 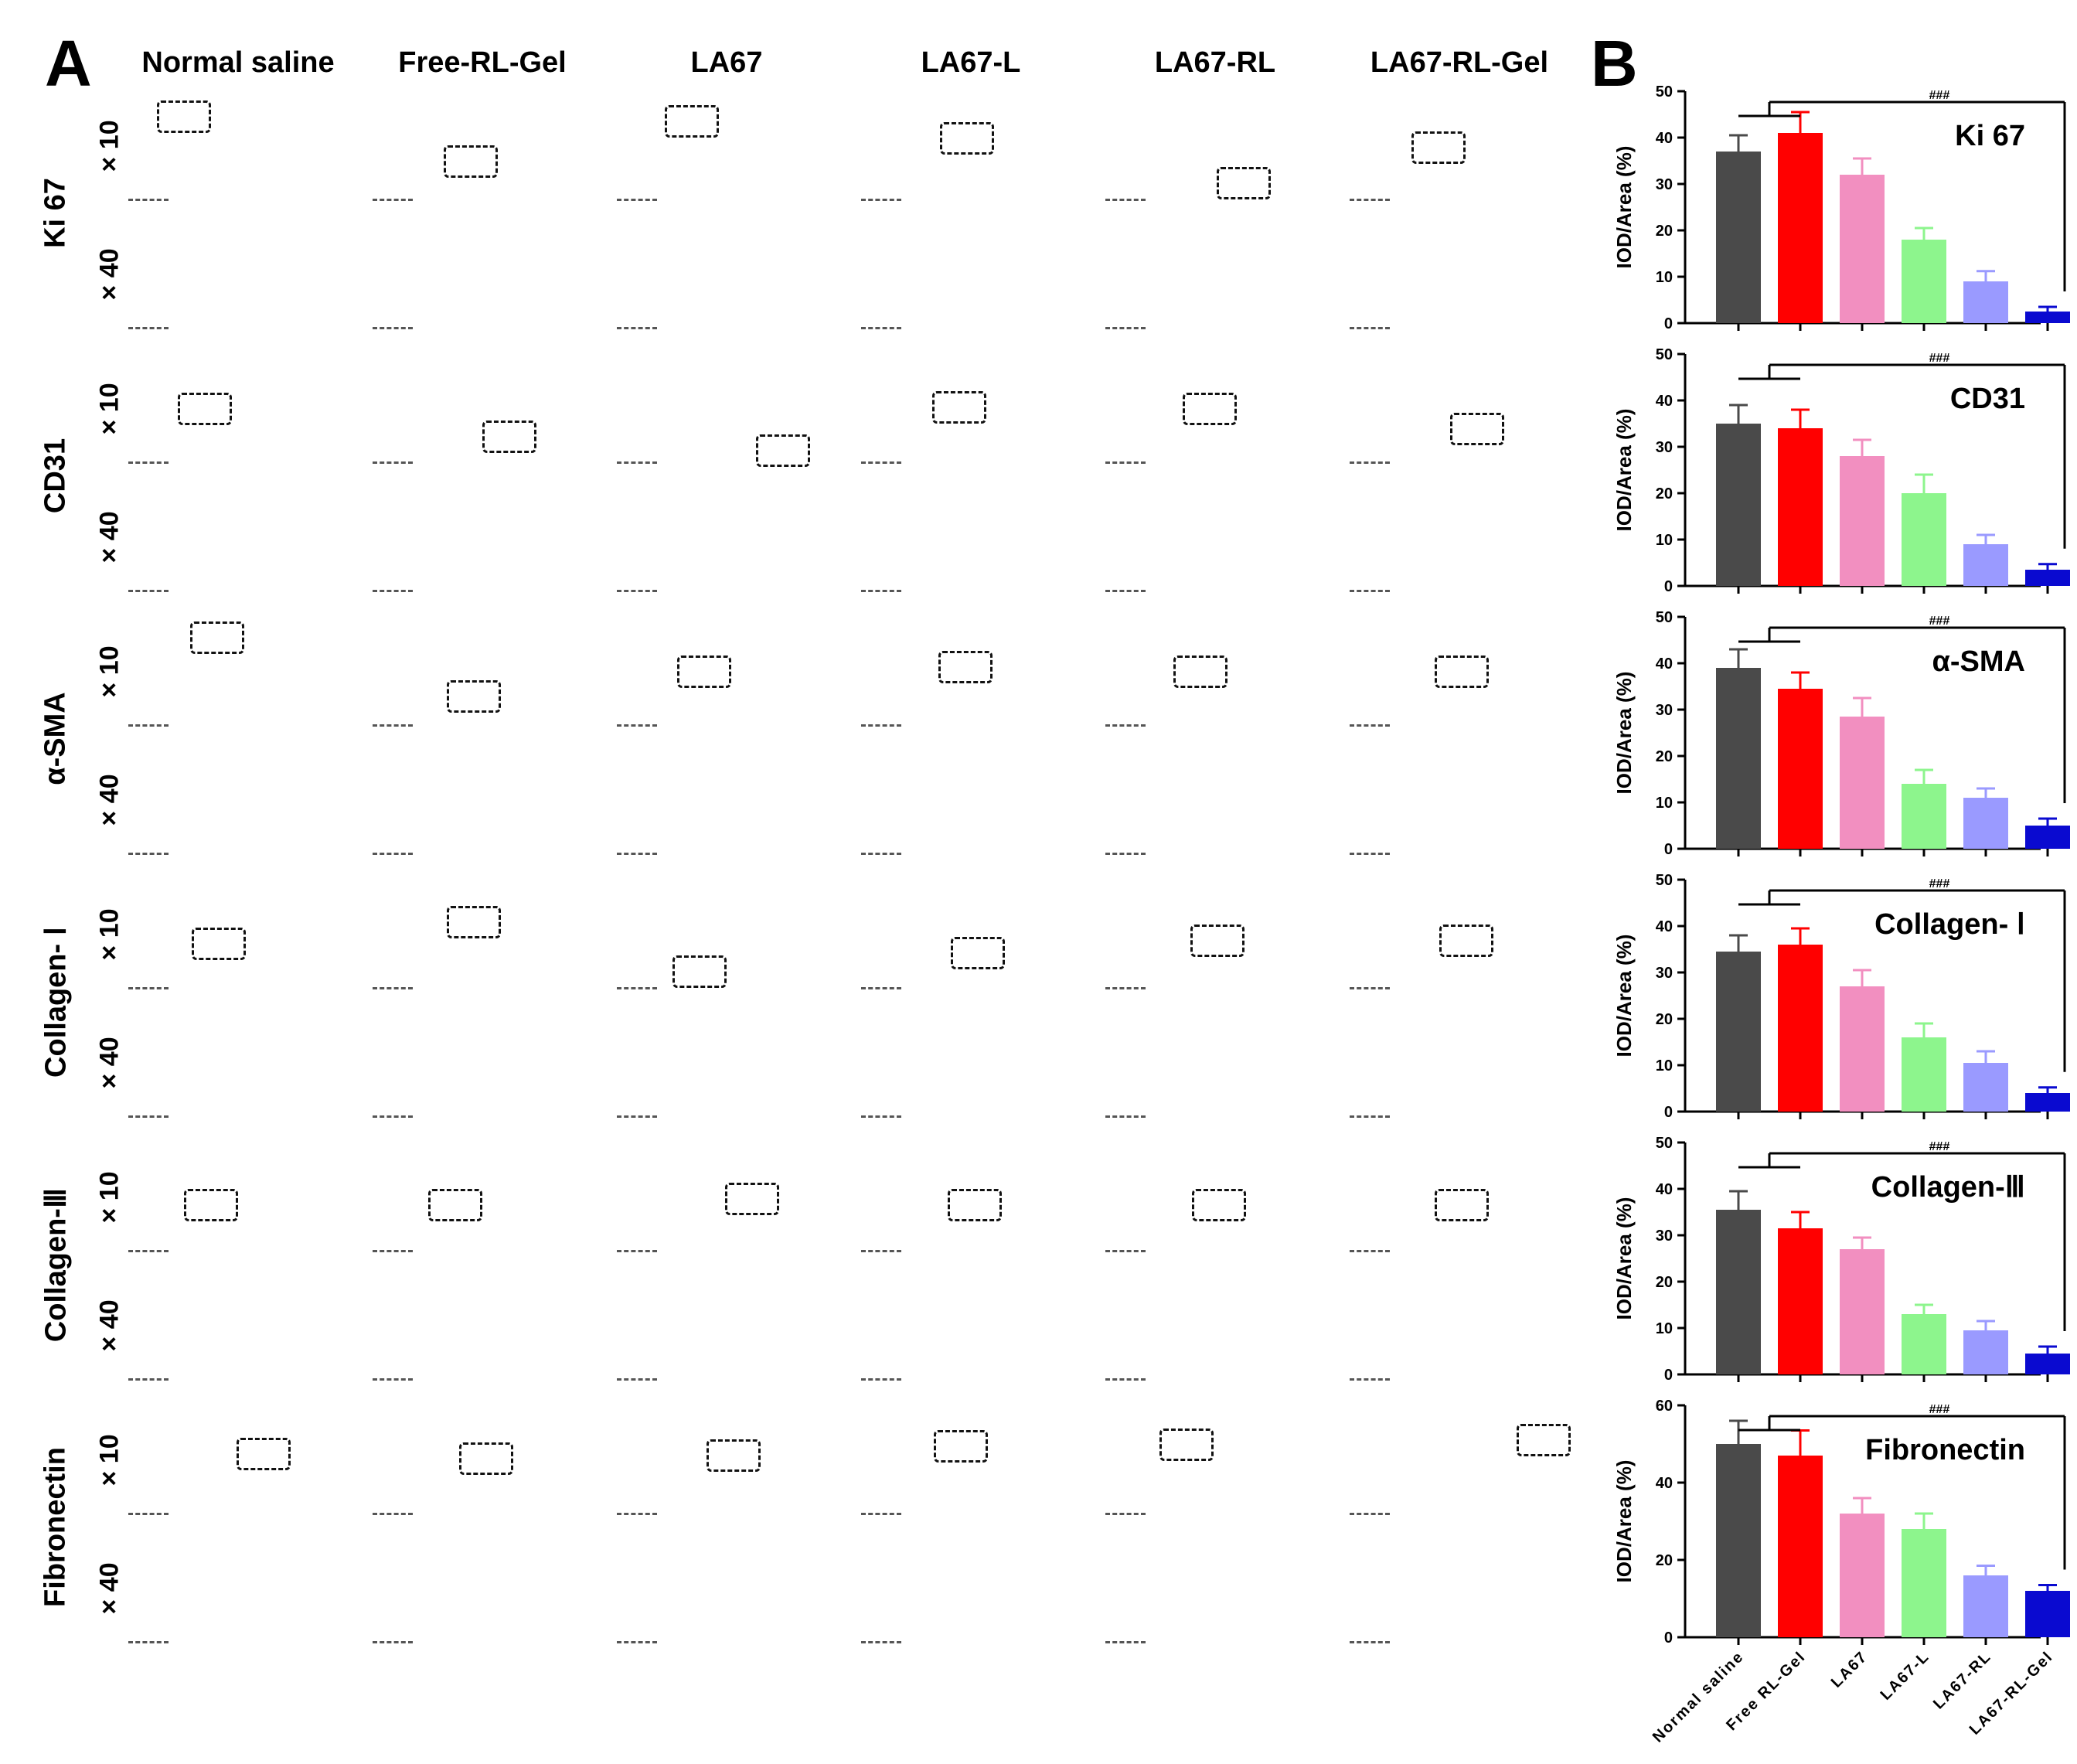 I want to click on y-tick-label: 10, so click(x=1664, y=277).